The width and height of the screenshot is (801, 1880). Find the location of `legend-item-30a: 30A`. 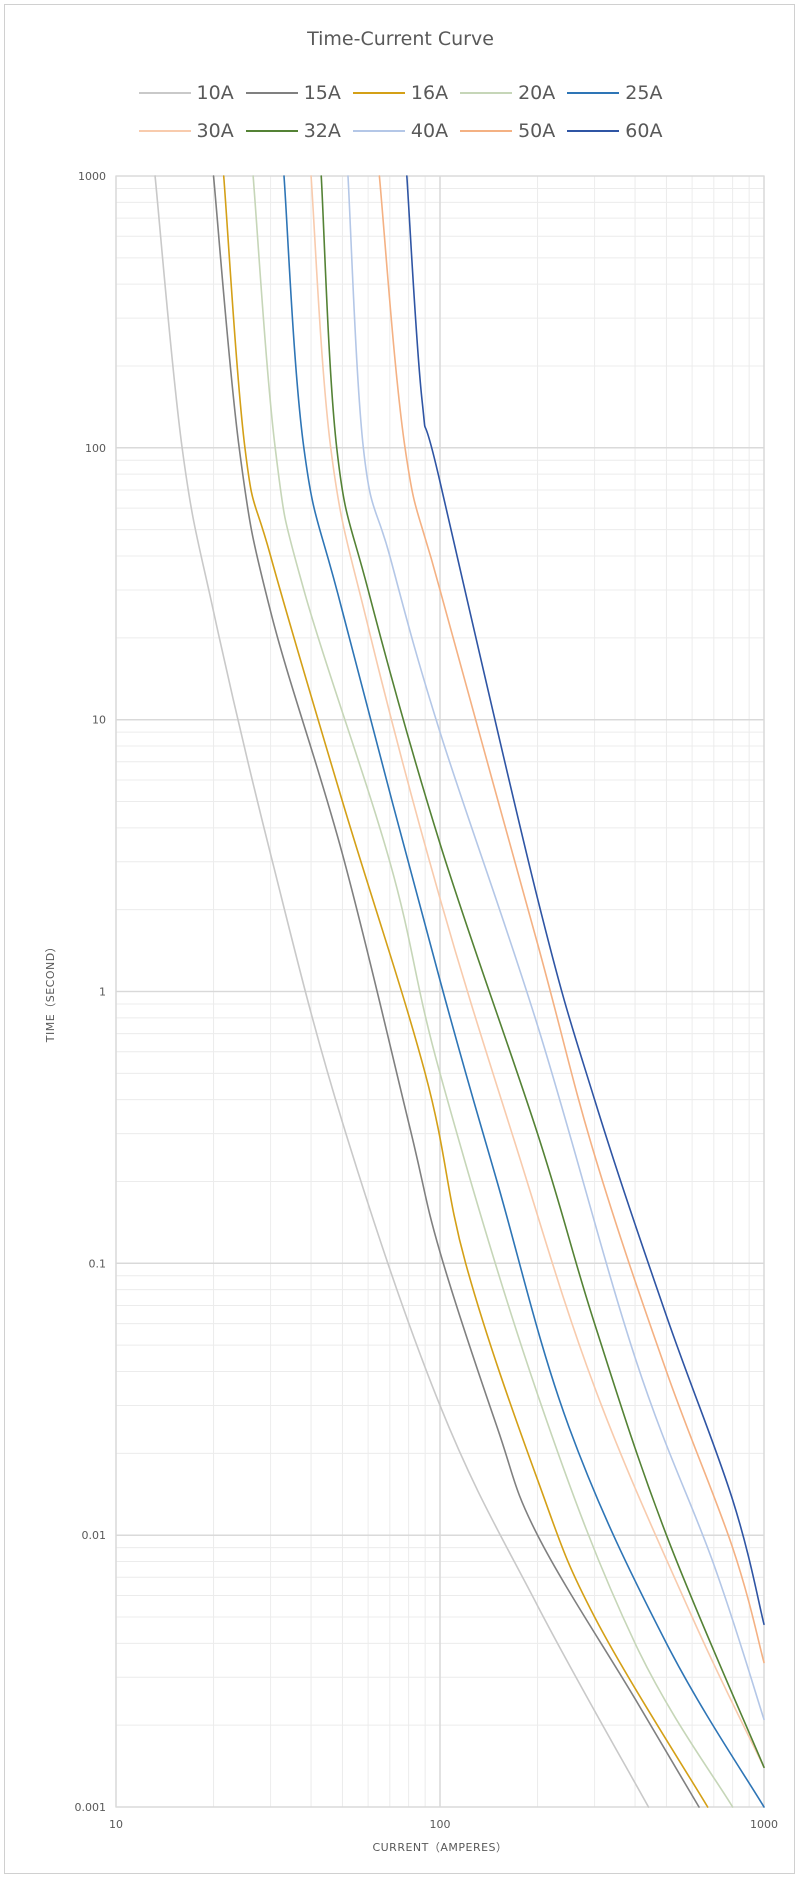

legend-item-30a: 30A is located at coordinates (186, 131).